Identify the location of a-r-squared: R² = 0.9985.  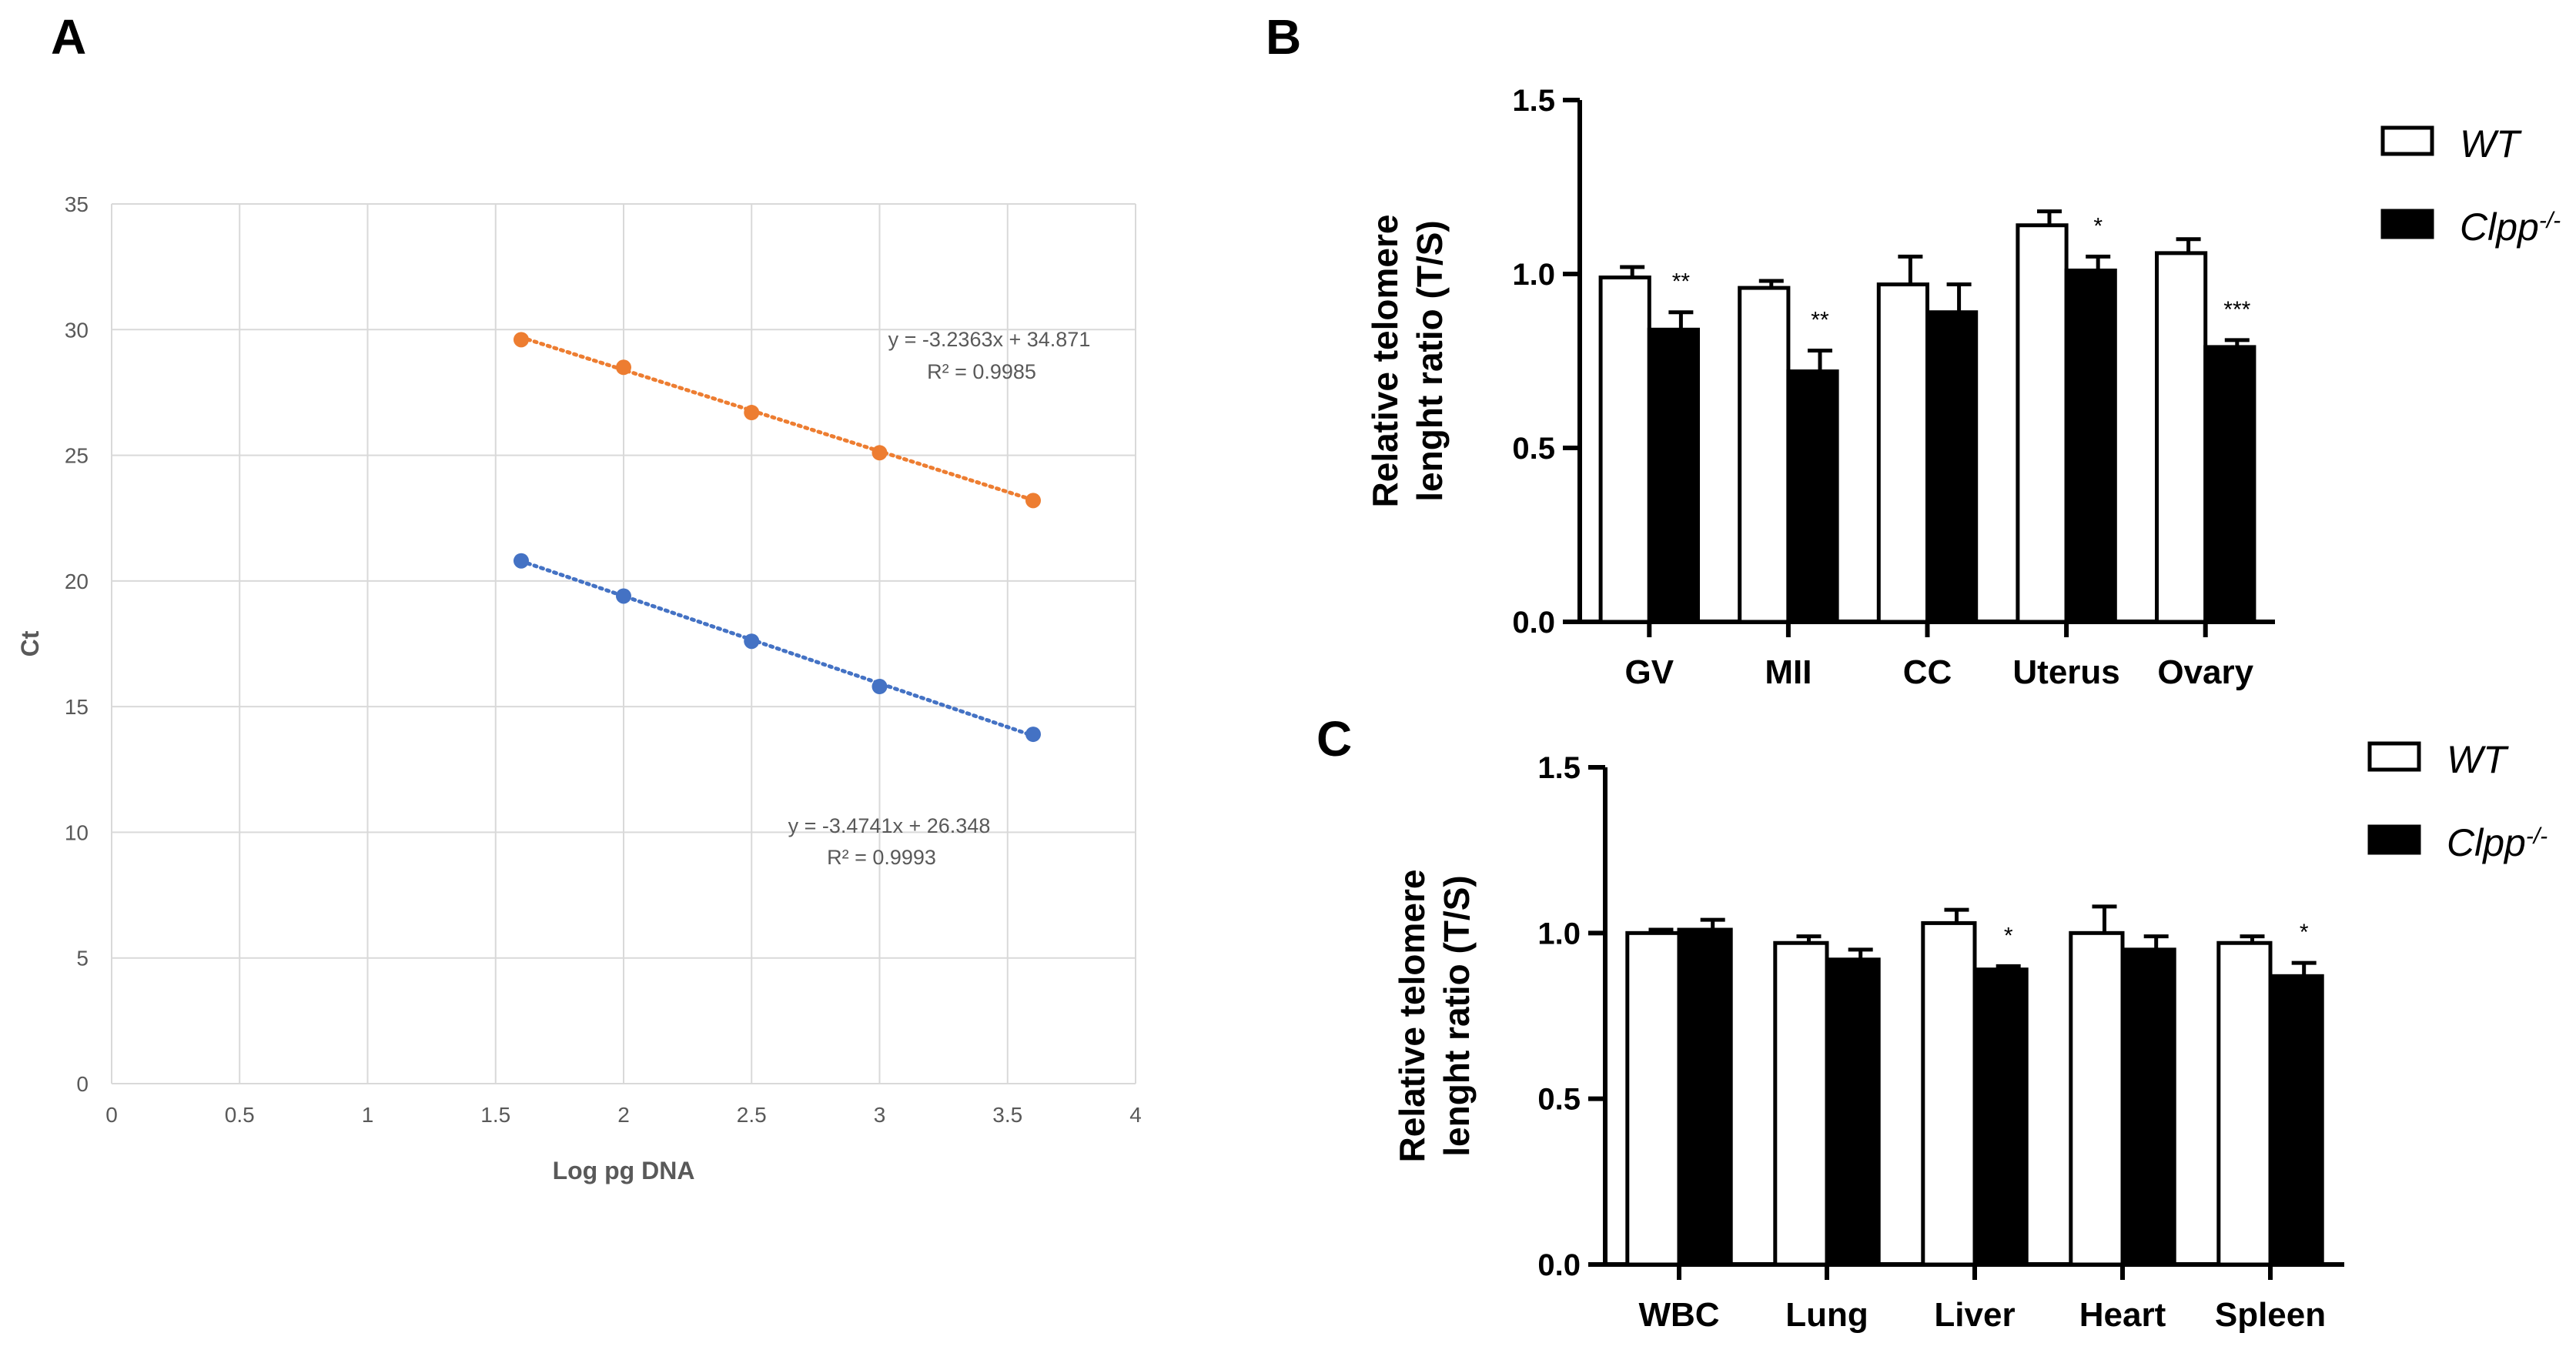
(982, 371).